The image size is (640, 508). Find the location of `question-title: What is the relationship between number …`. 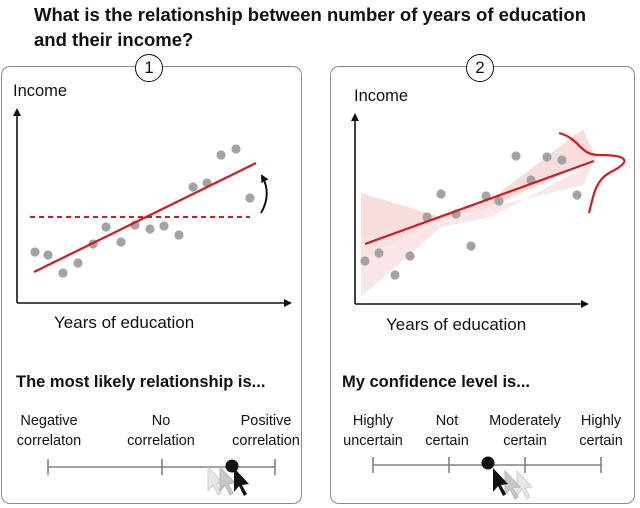

question-title: What is the relationship between number … is located at coordinates (310, 27).